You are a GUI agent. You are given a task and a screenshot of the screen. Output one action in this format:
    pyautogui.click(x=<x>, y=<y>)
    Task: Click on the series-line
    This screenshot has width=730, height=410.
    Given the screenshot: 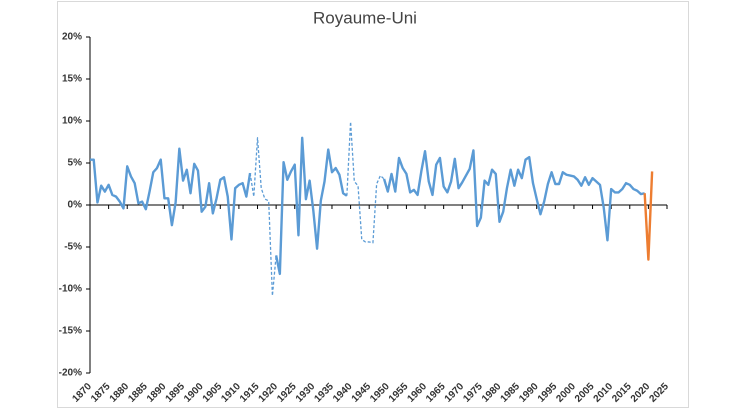 What is the action you would take?
    pyautogui.click(x=648, y=216)
    